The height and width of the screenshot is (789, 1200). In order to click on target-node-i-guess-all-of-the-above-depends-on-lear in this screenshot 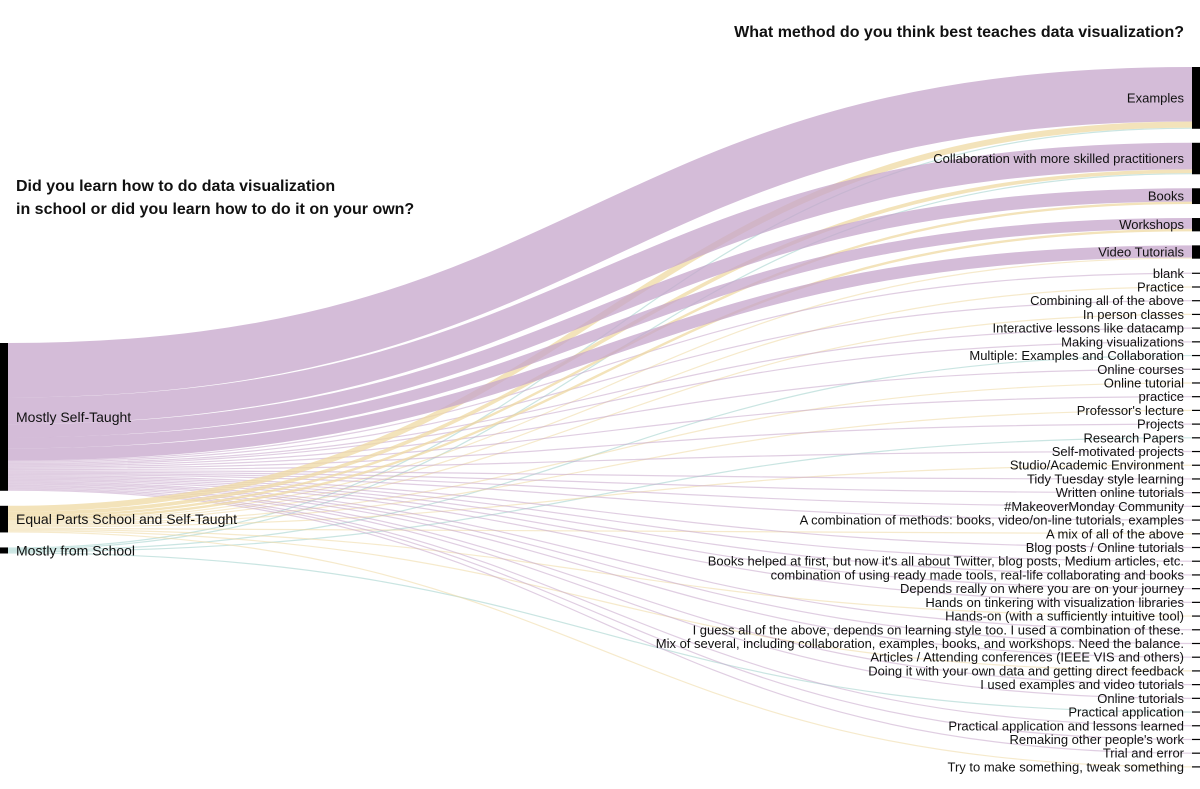, I will do `click(1196, 630)`.